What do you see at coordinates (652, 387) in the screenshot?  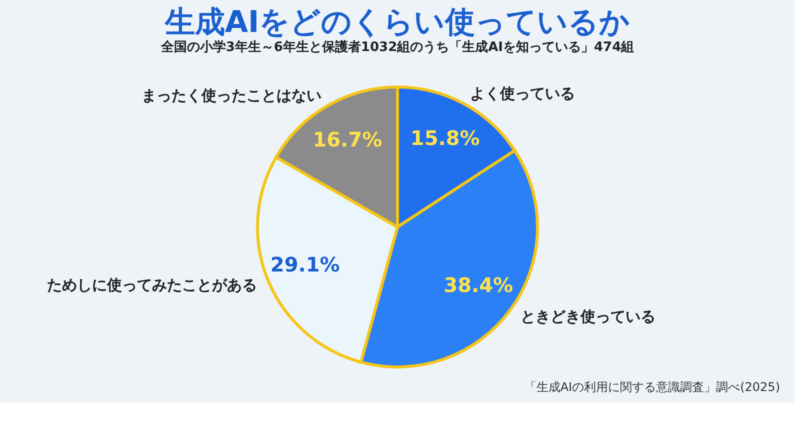 I see `text: 「生成AIの利用に関する意識調査」調べ(2025)` at bounding box center [652, 387].